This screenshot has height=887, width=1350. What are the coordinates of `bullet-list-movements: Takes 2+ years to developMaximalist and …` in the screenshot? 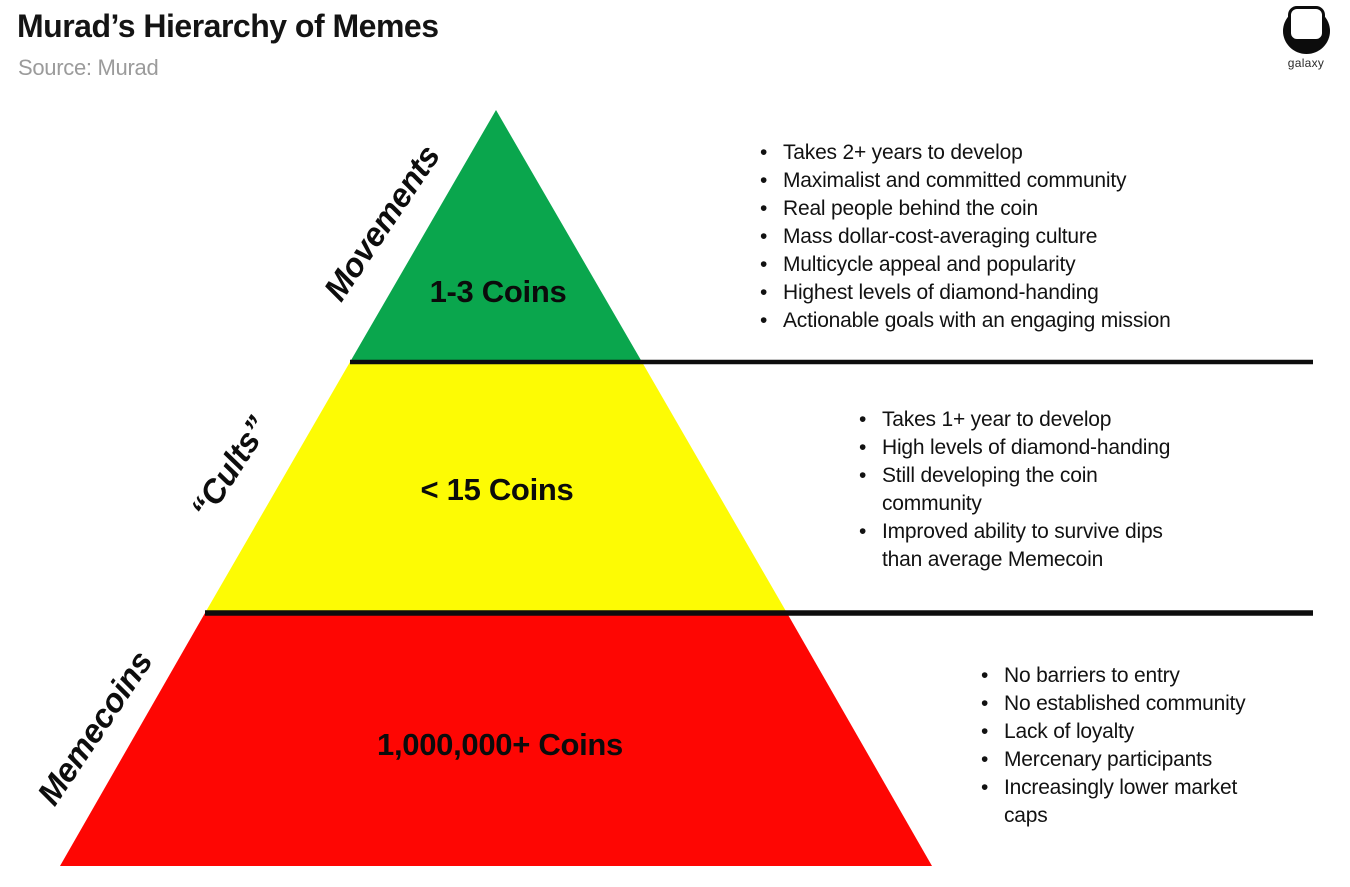 It's located at (997, 237).